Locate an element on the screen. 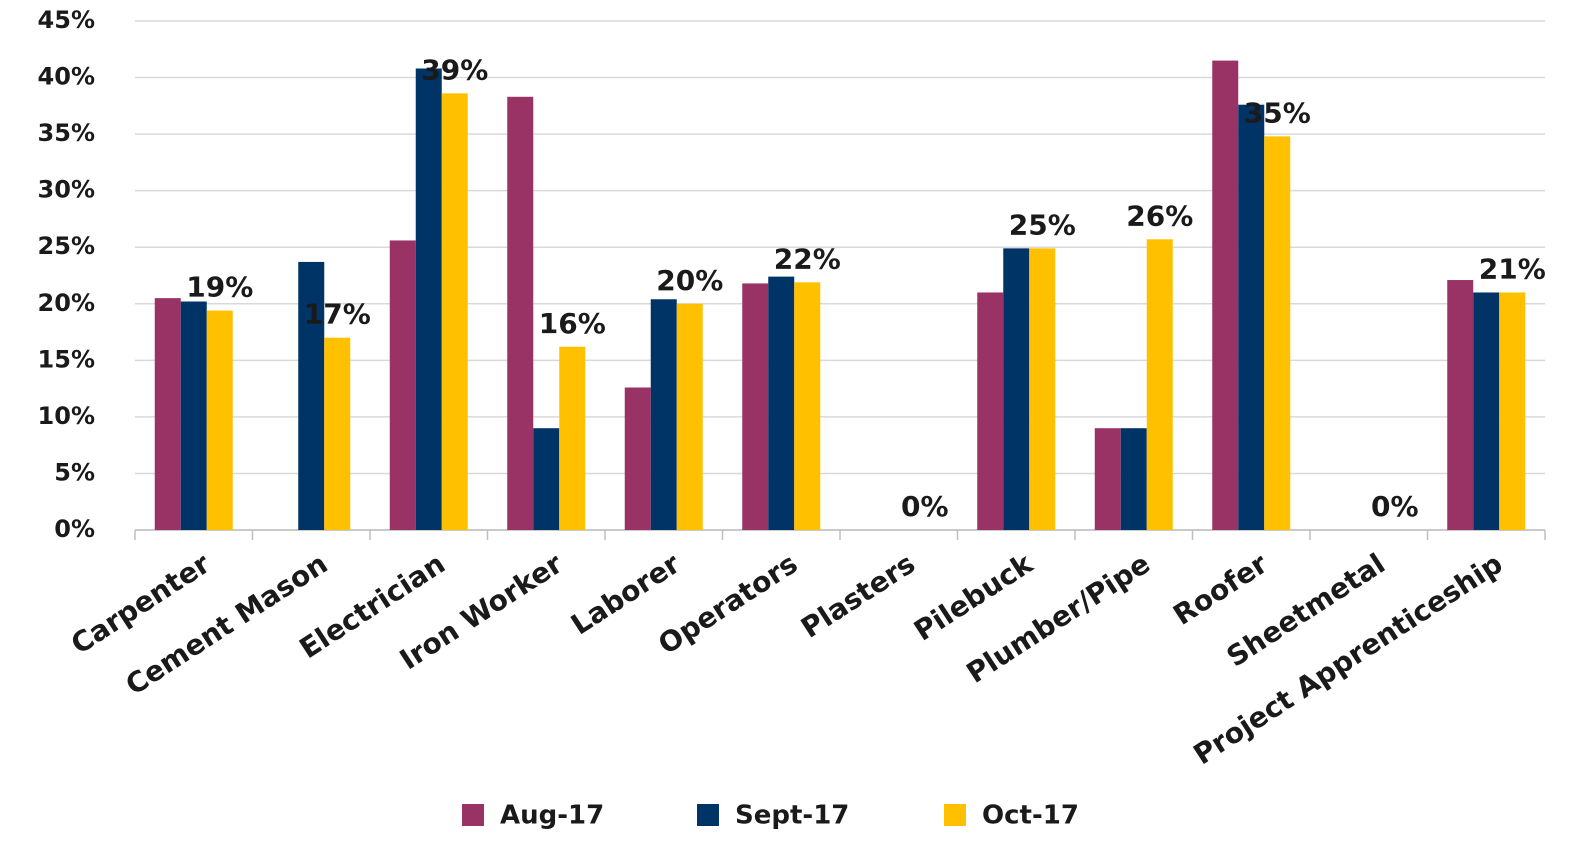  data-label: 17% is located at coordinates (337, 314).